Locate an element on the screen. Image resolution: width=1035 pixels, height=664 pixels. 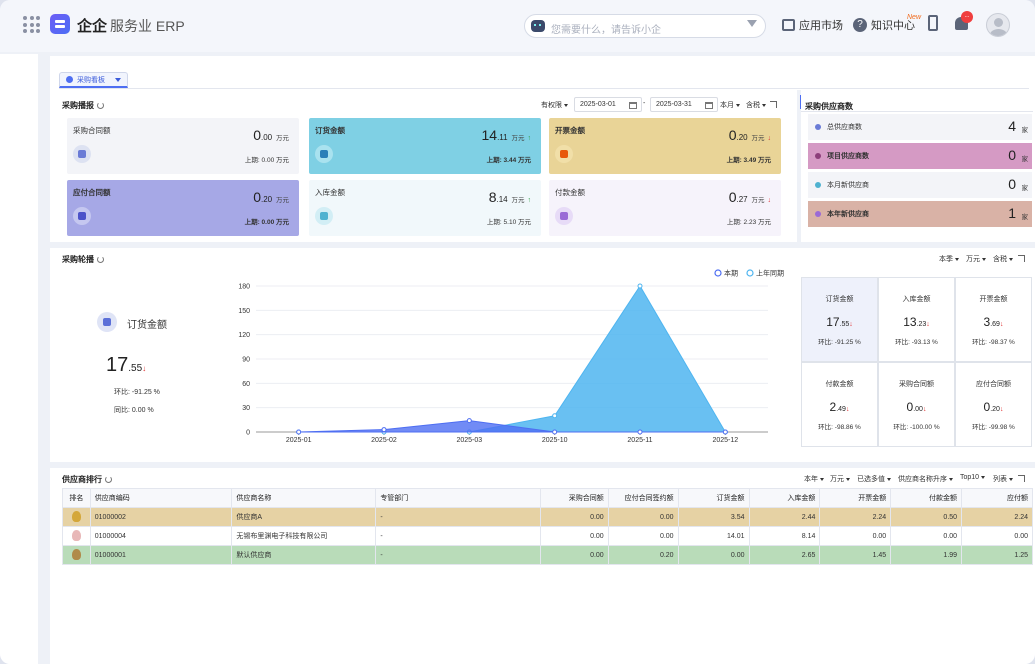
year-select: 本年 is located at coordinates (814, 479).